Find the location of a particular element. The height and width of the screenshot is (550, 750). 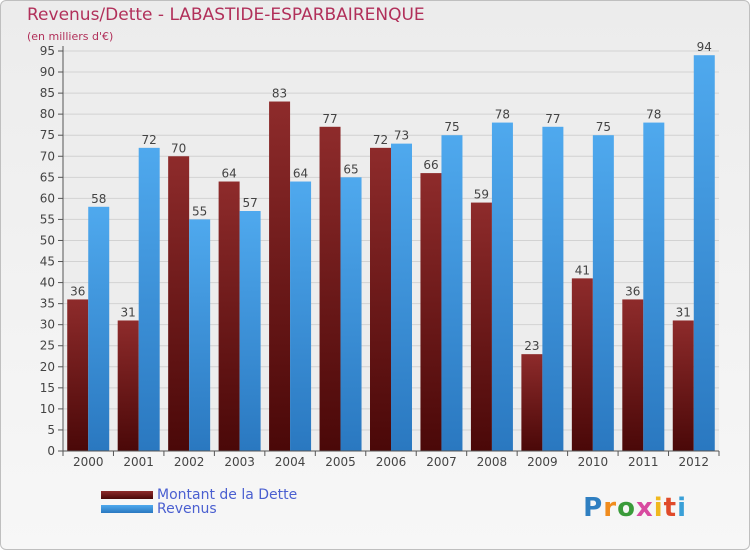

logo-letter: t is located at coordinates (670, 508).